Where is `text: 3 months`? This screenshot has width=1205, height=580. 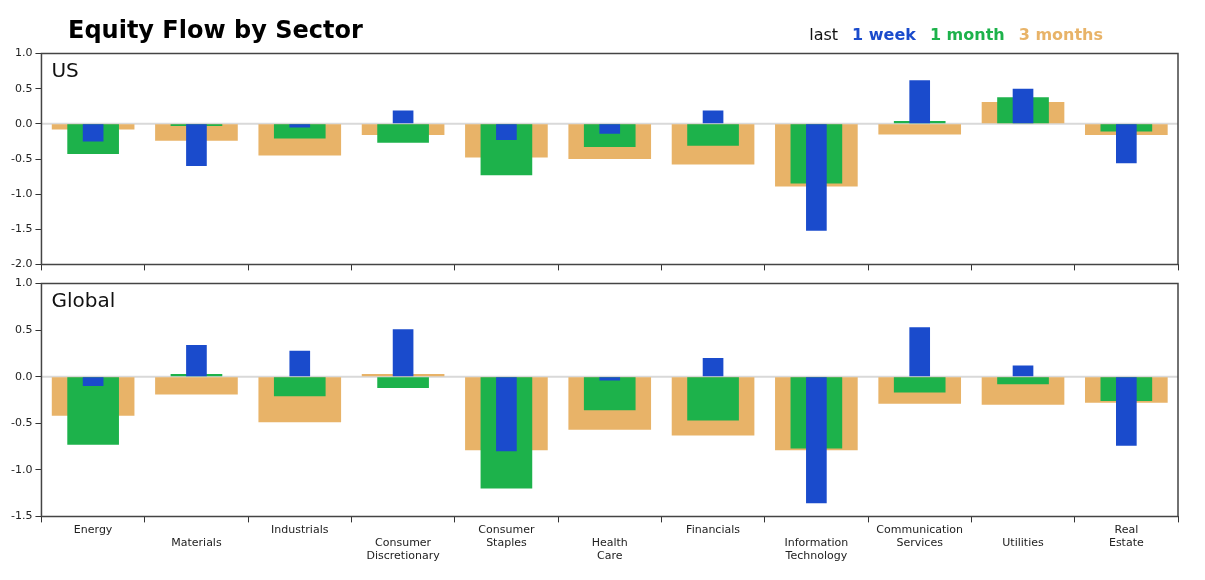 text: 3 months is located at coordinates (1060, 34).